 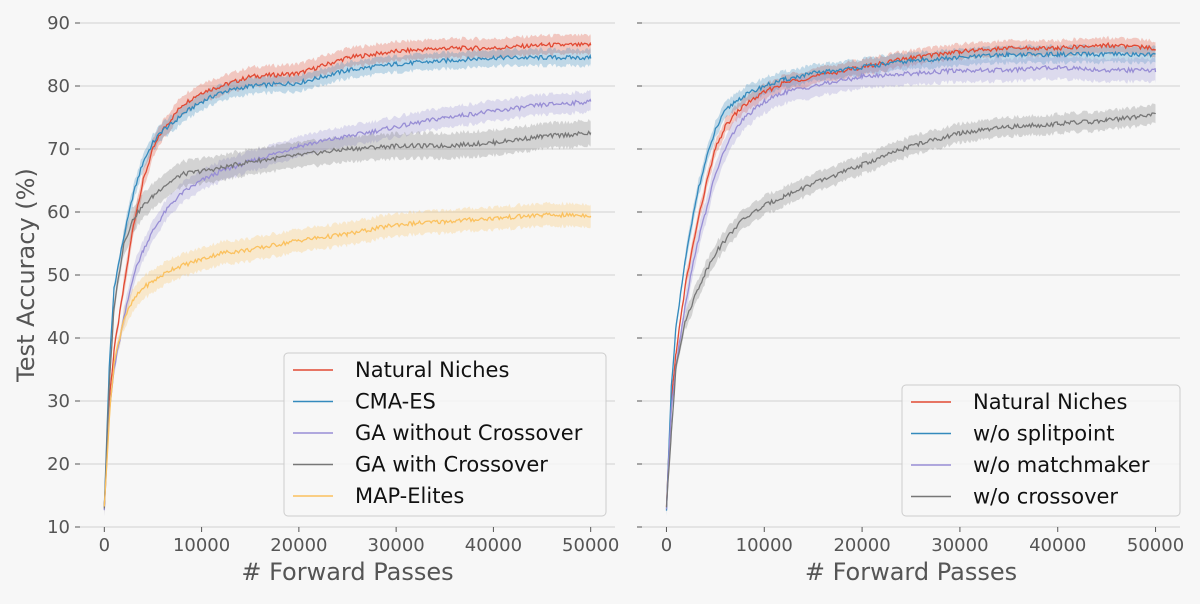 What do you see at coordinates (58, 275) in the screenshot?
I see `y-tick-label: 50` at bounding box center [58, 275].